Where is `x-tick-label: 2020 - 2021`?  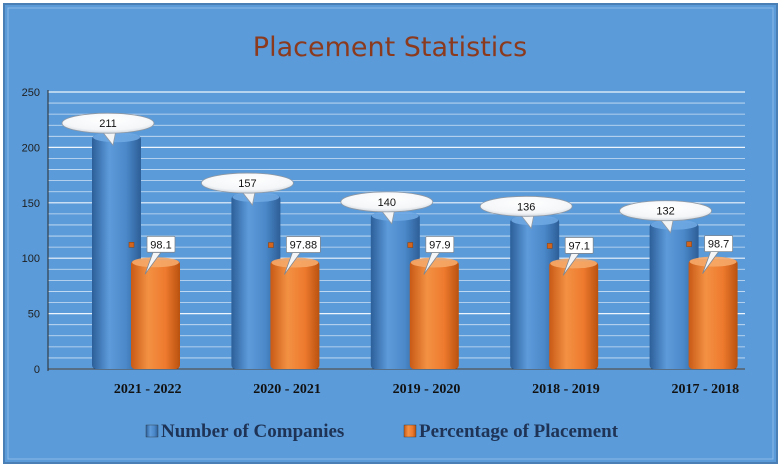 x-tick-label: 2020 - 2021 is located at coordinates (287, 389).